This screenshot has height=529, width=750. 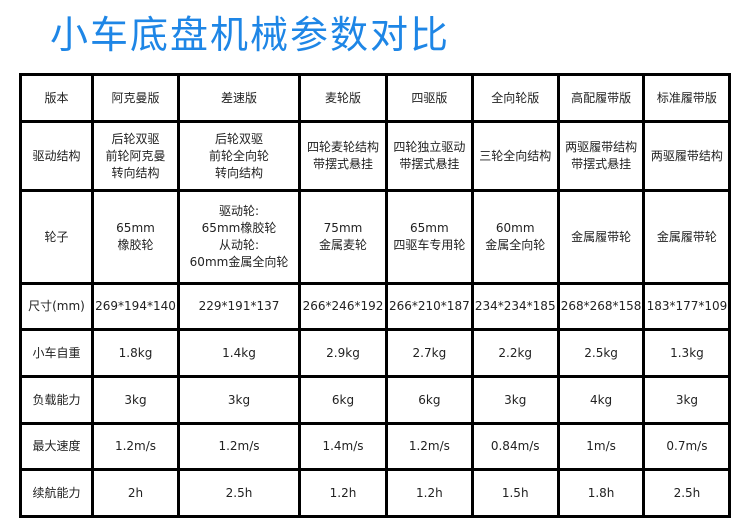 I want to click on table-cell: 183*177*109, so click(x=687, y=306).